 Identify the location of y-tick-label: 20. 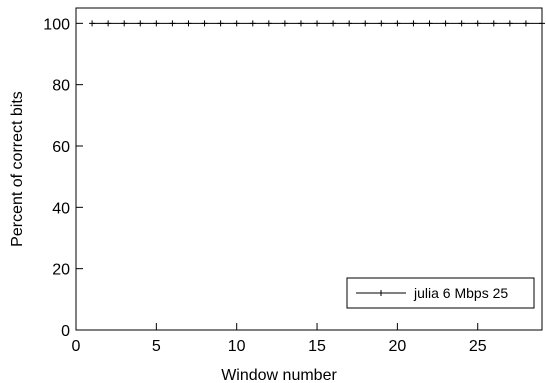
(61, 270).